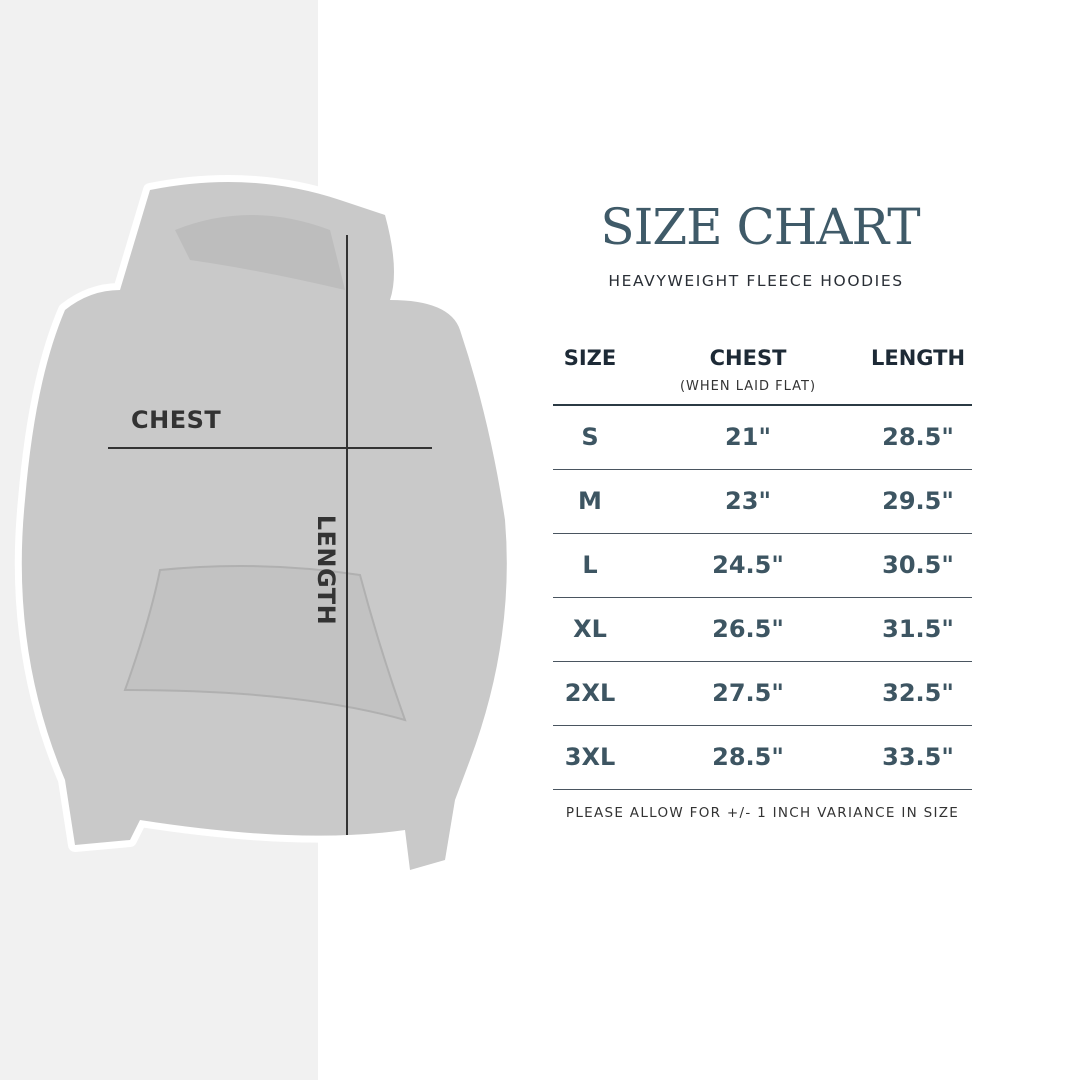  I want to click on cell-size: 3XL, so click(590, 757).